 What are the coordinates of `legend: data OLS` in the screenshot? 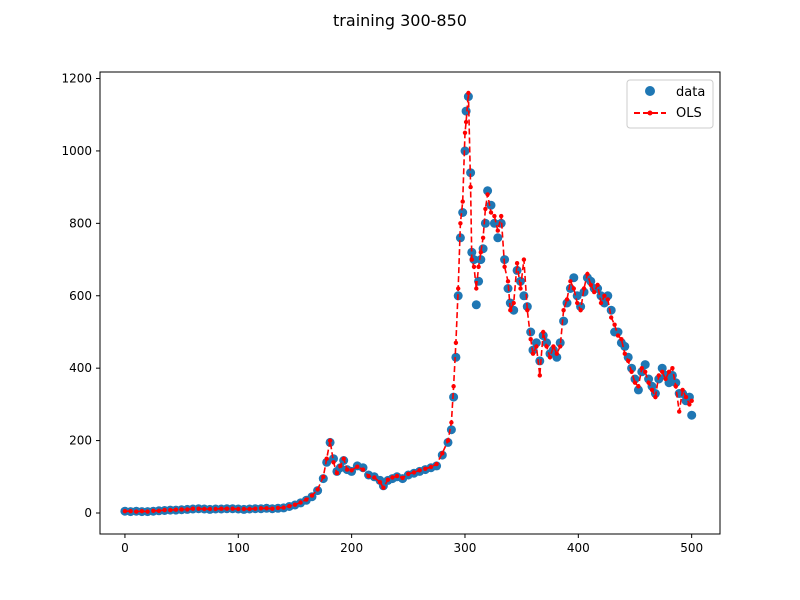 It's located at (670, 104).